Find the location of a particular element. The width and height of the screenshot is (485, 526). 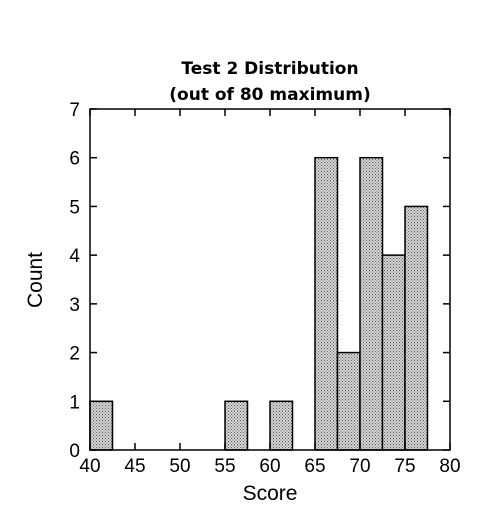

x-tick-label-1: 45 is located at coordinates (134, 466).